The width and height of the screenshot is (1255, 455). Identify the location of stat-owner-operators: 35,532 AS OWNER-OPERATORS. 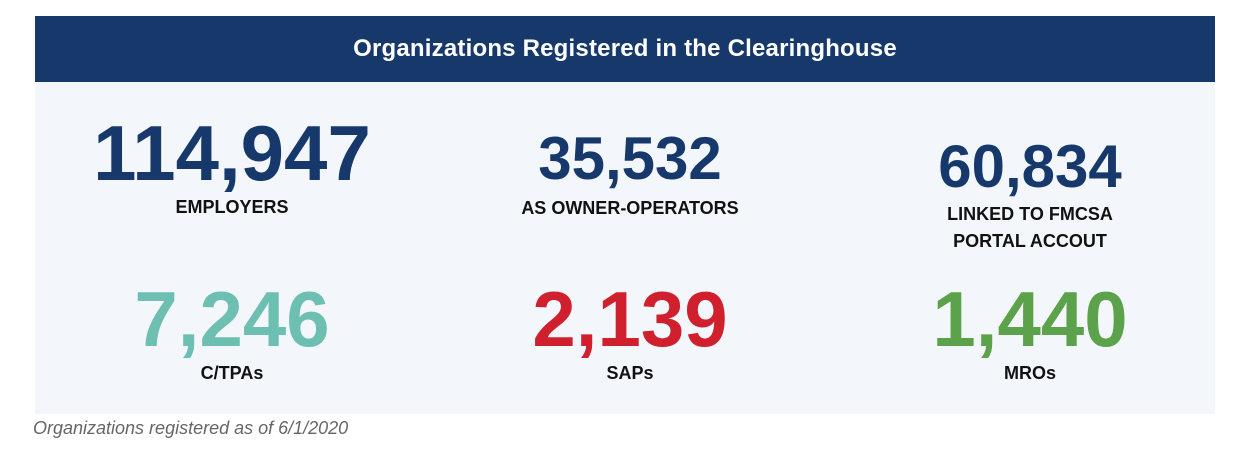
(630, 175).